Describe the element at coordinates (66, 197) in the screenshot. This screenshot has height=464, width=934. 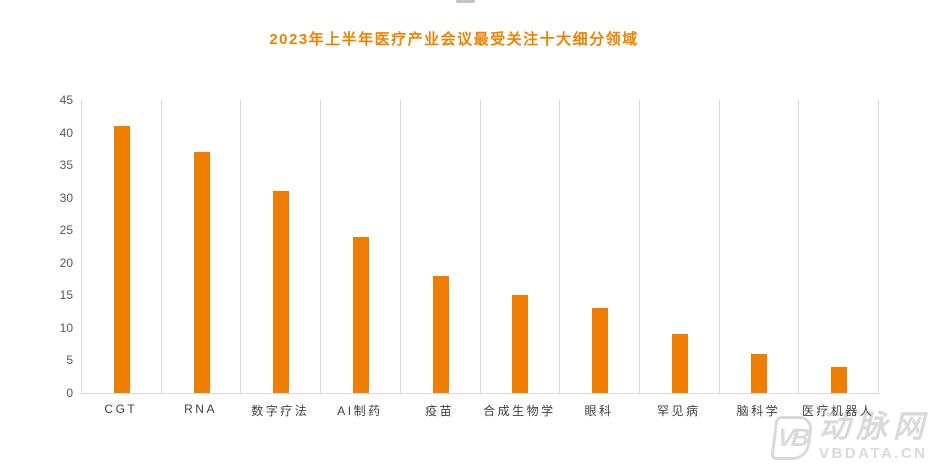
I see `y-axis-tick-label: 30` at that location.